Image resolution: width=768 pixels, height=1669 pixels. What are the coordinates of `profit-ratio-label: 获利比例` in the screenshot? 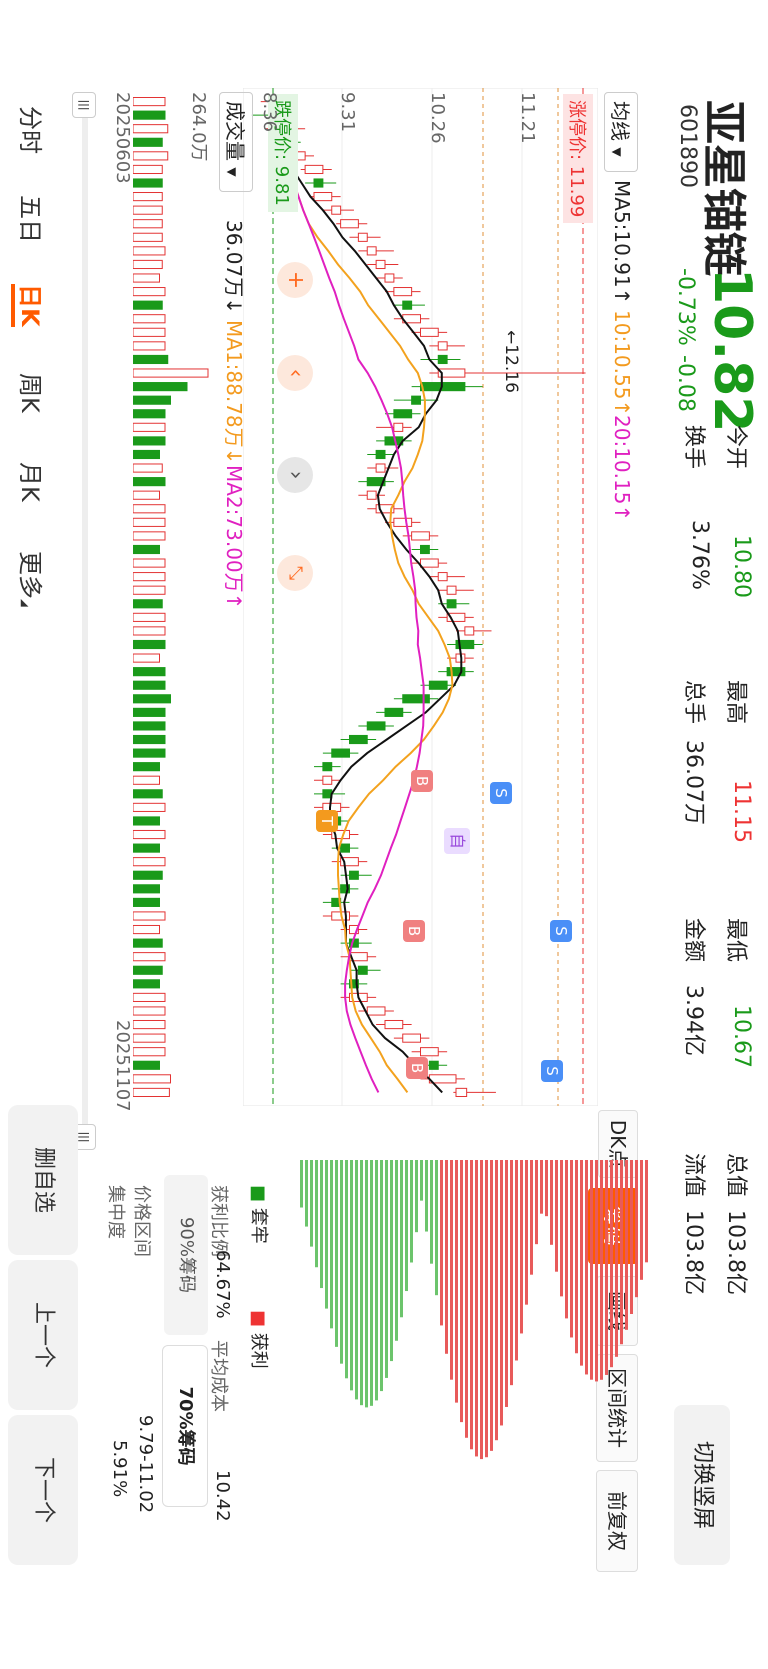 It's located at (218, 1221).